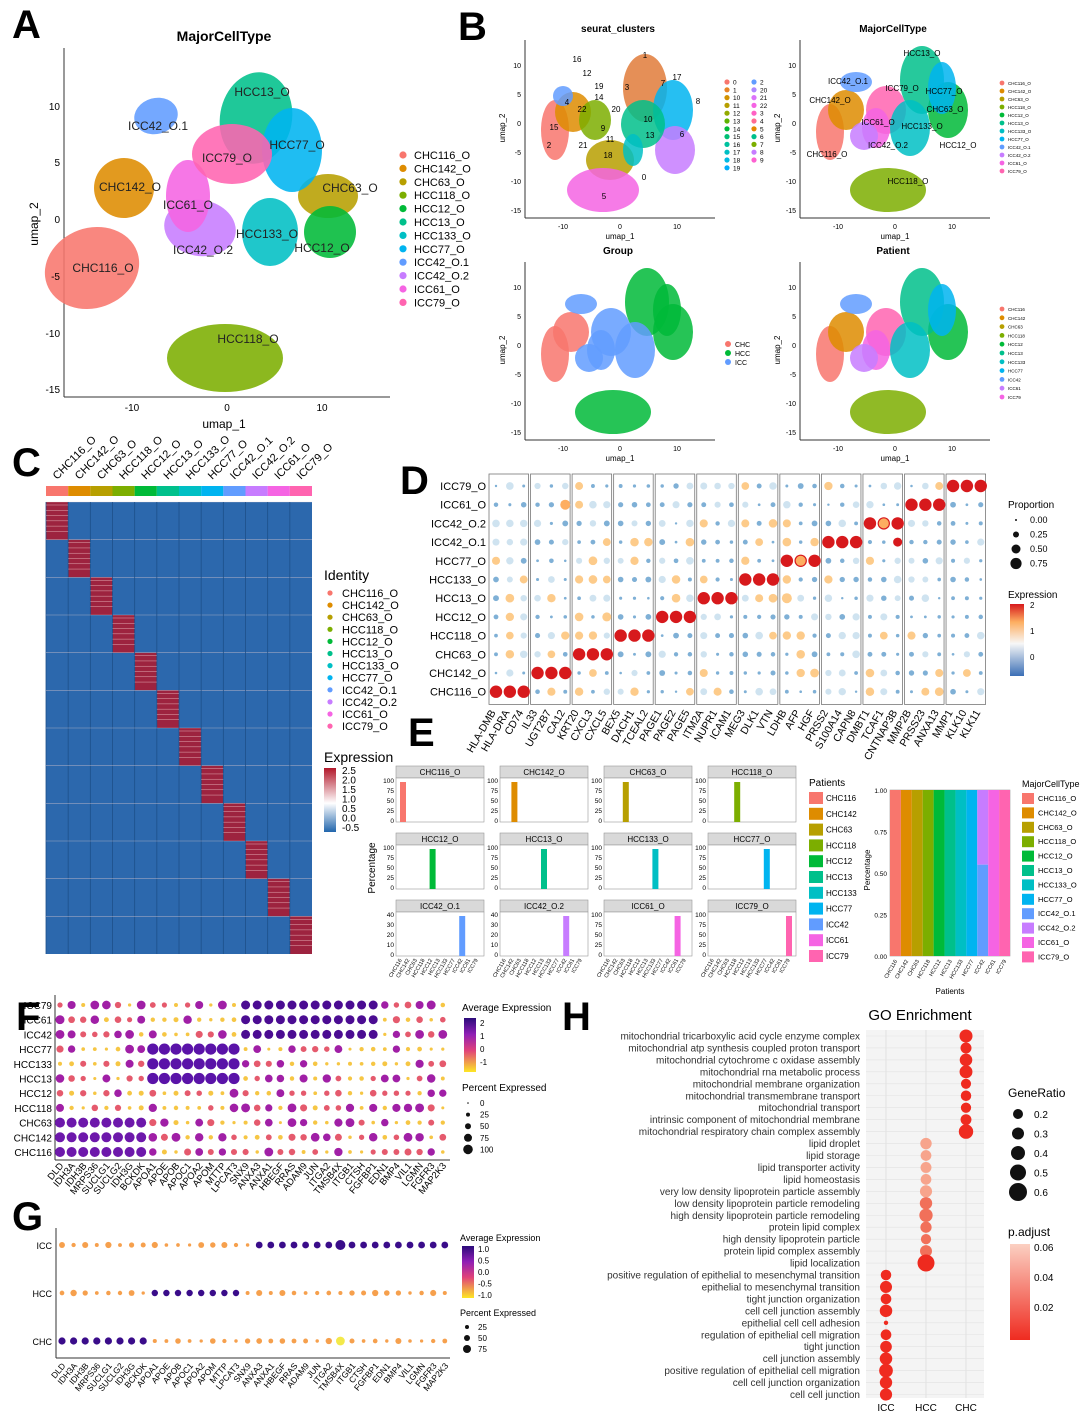 This screenshot has height=1414, width=1080. I want to click on identity-label: ICC79_O, so click(365, 727).